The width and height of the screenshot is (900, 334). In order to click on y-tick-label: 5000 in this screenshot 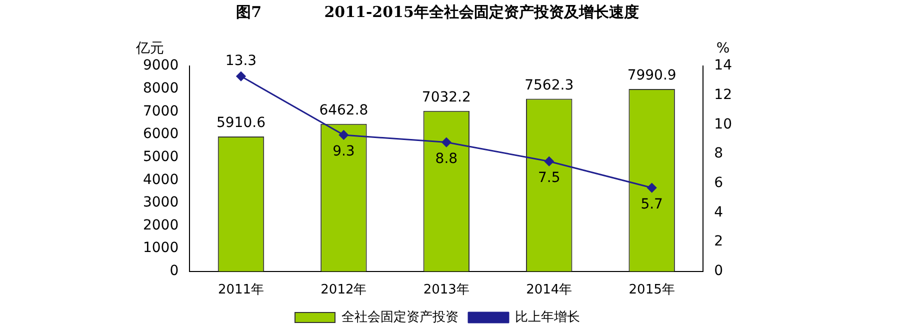, I will do `click(160, 156)`.